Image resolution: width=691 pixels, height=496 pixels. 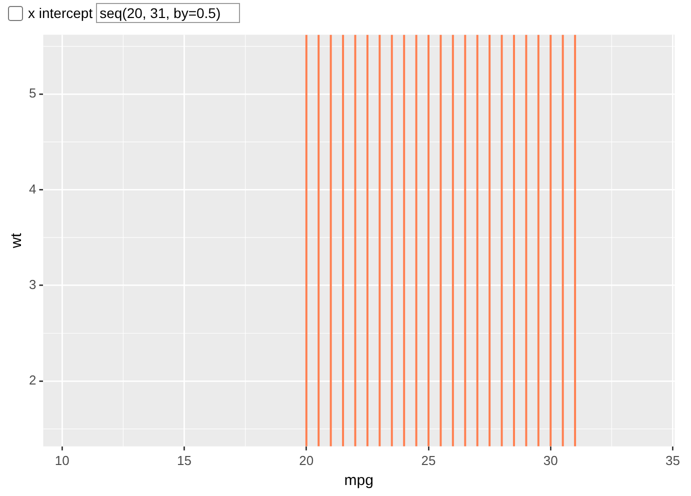 I want to click on text: seq(20, 31, by=0.5), so click(x=168, y=13).